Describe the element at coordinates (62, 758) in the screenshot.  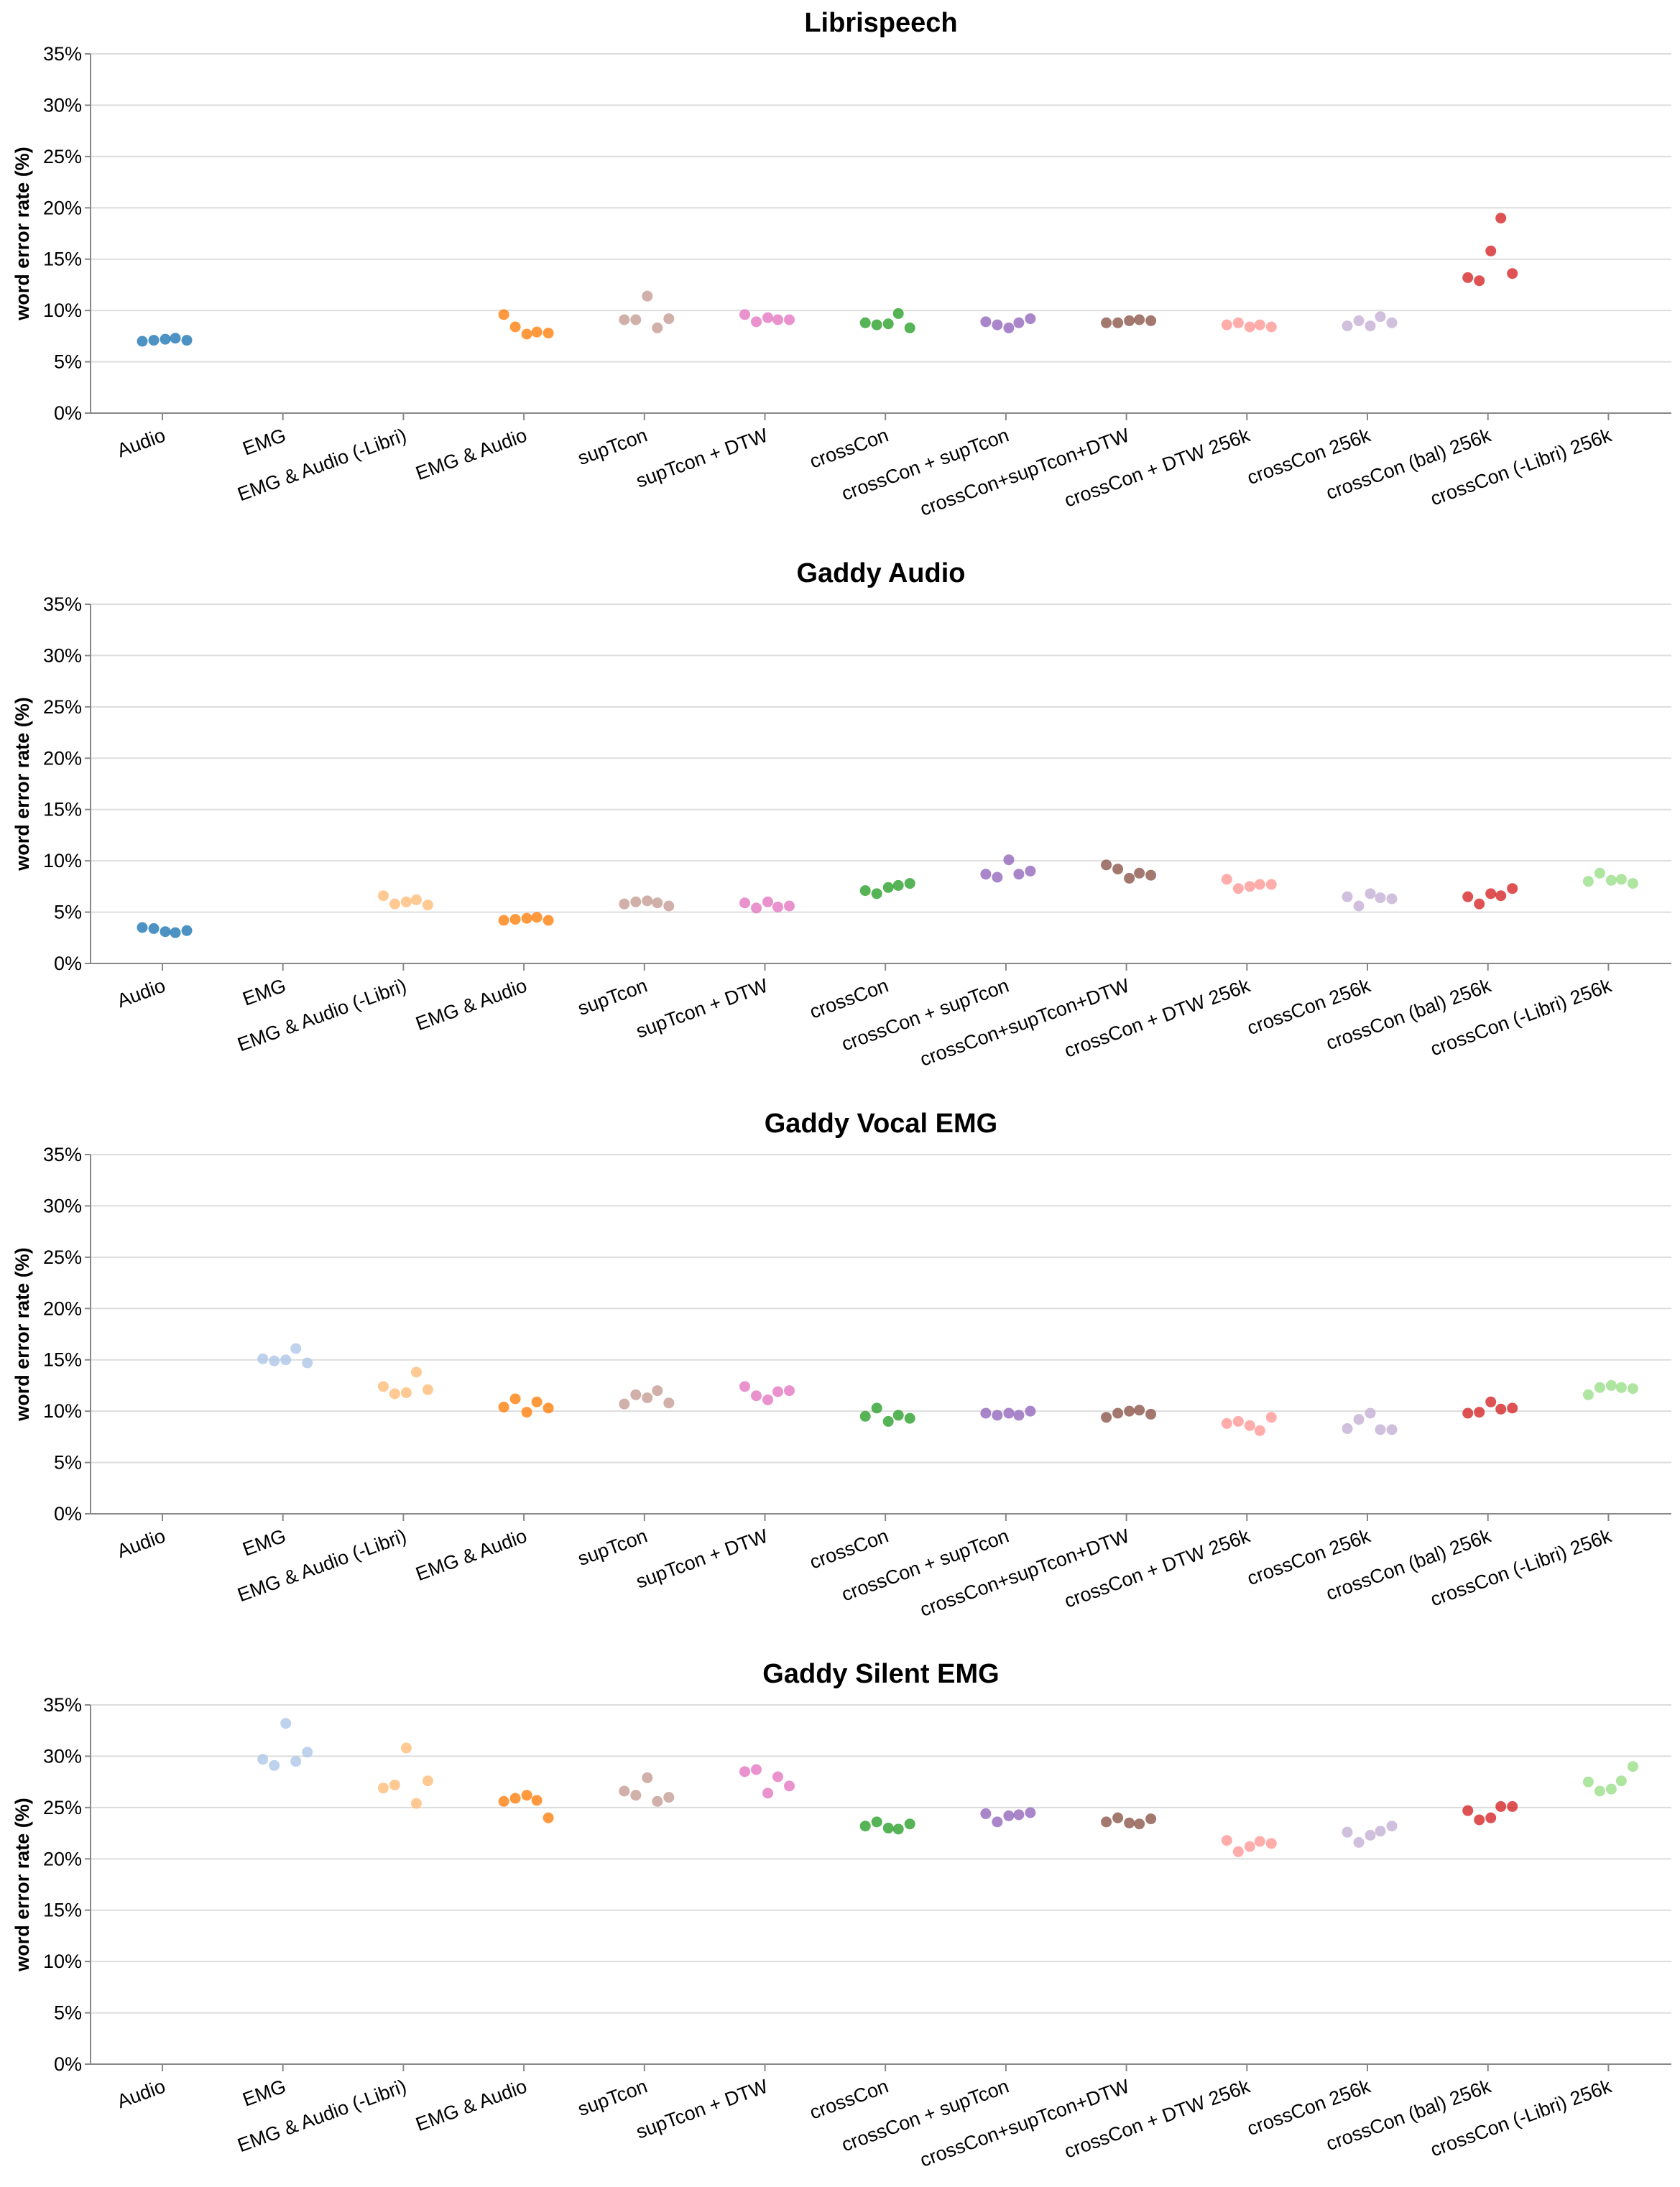
I see `y-tick-label: 20%` at that location.